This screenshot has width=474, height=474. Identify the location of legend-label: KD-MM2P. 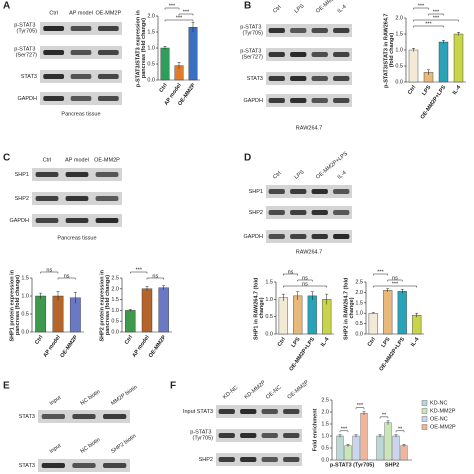
(443, 411).